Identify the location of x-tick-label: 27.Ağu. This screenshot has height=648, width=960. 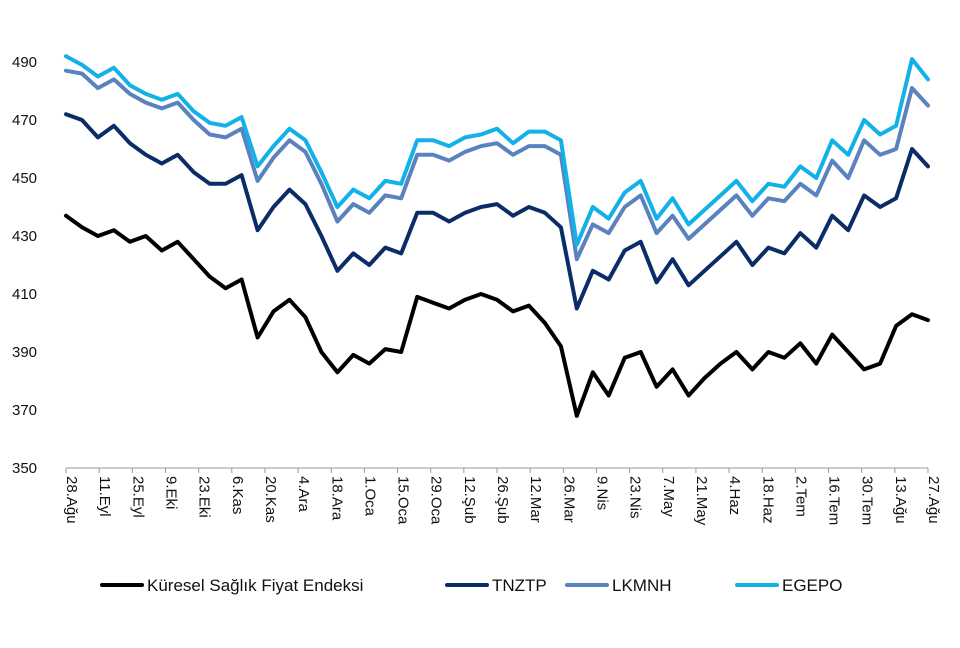
(933, 500).